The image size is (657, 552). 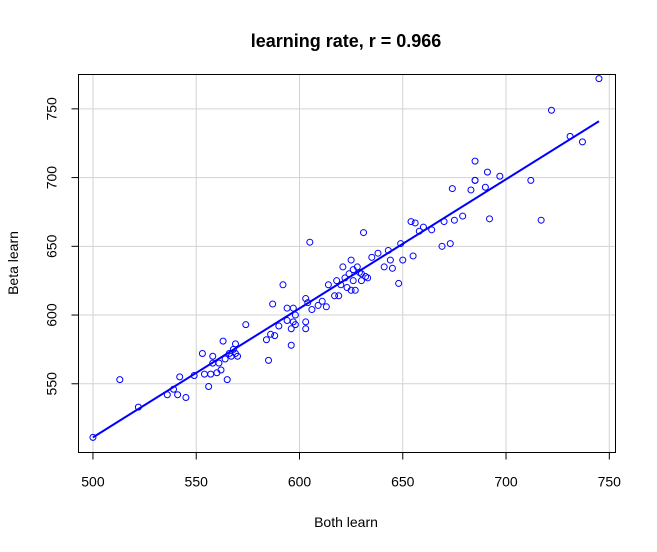 I want to click on x-tick-label: 750, so click(x=610, y=482).